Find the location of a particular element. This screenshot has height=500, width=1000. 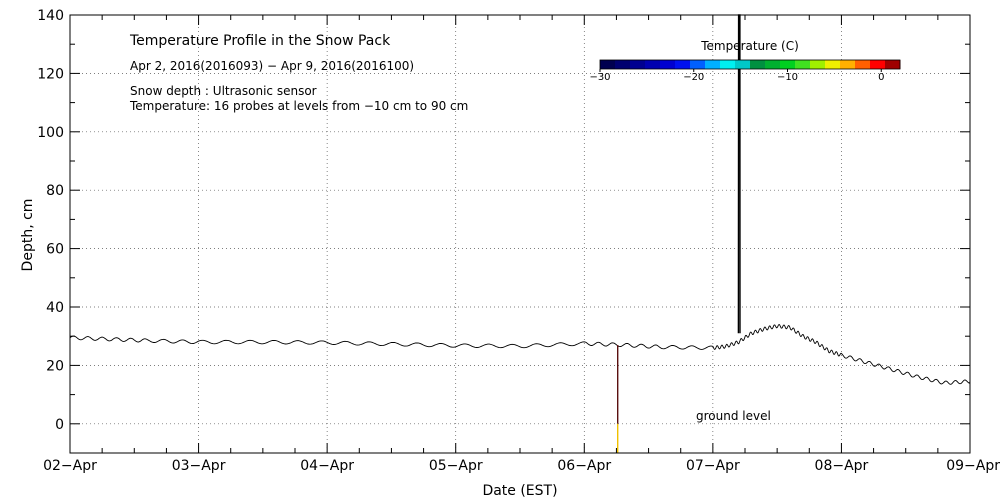

colorbar-tick-label: −20 is located at coordinates (693, 77).